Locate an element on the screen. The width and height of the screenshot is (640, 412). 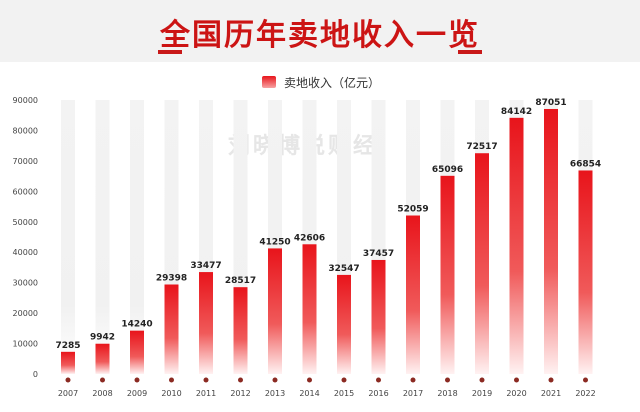
y-tick-label: 10000 is located at coordinates (25, 344).